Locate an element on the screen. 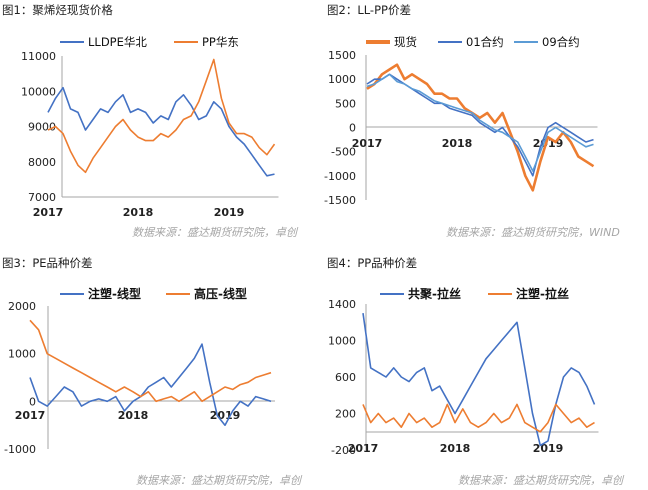  y-tick-label: 600 is located at coordinates (345, 377).